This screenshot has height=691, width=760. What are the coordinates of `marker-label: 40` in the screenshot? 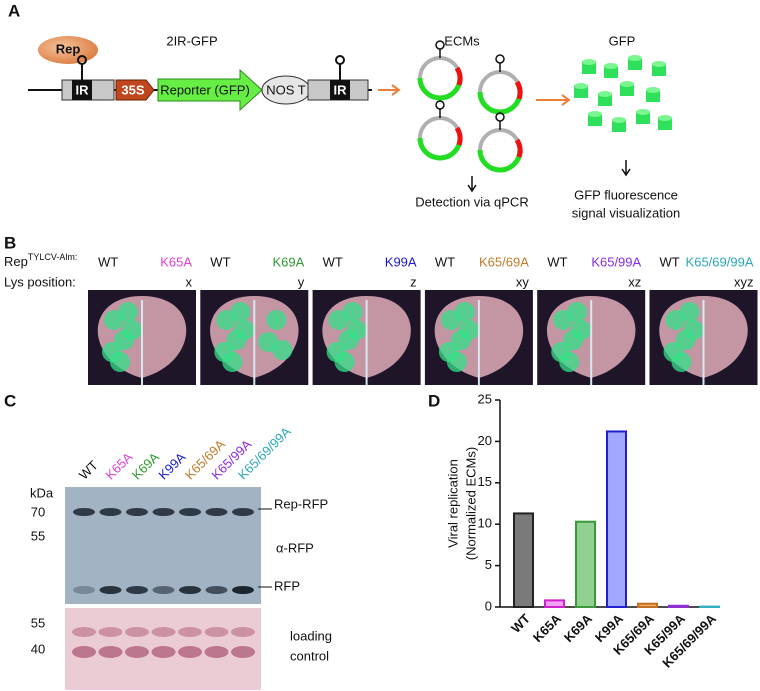 It's located at (38, 648).